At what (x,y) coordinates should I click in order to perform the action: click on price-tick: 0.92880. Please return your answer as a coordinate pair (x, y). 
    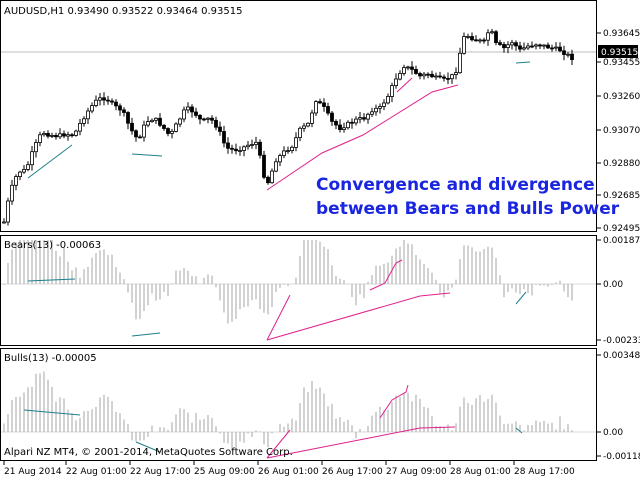
    Looking at the image, I should click on (621, 164).